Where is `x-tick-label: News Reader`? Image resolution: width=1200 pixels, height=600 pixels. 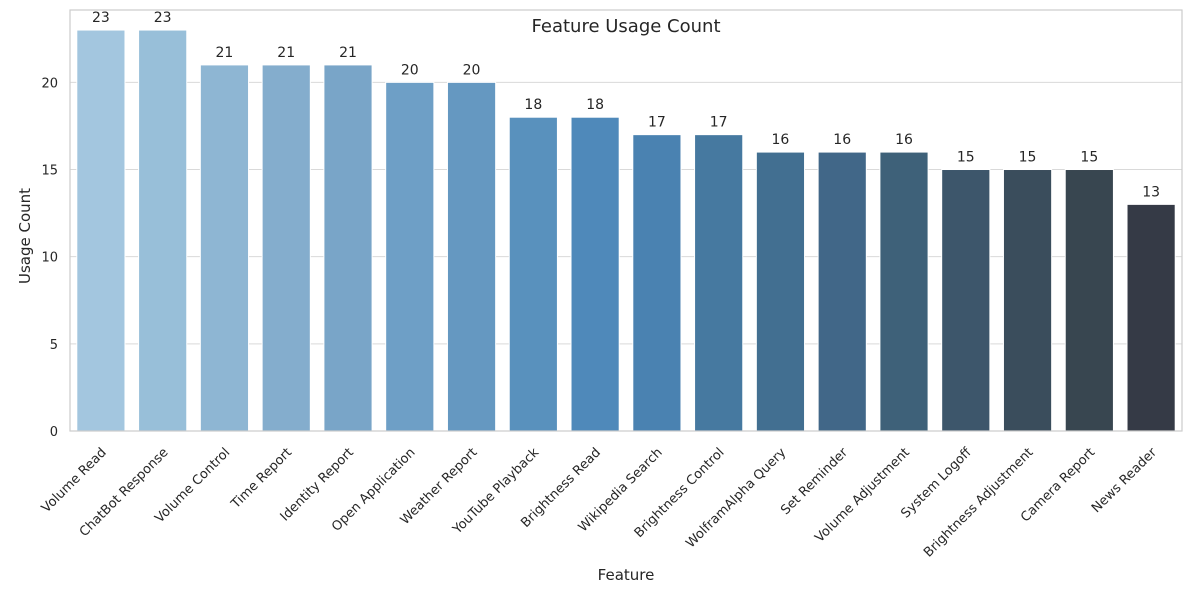
x-tick-label: News Reader is located at coordinates (1124, 480).